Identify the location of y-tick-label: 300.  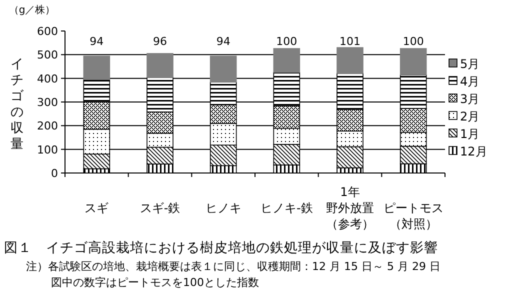
(47, 102).